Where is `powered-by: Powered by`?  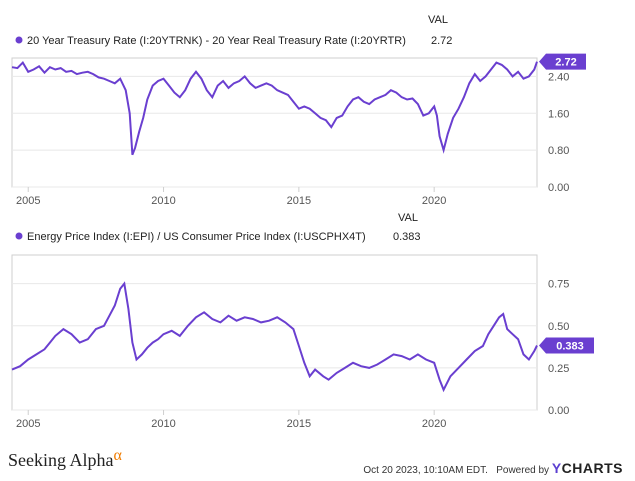
powered-by: Powered by is located at coordinates (523, 470).